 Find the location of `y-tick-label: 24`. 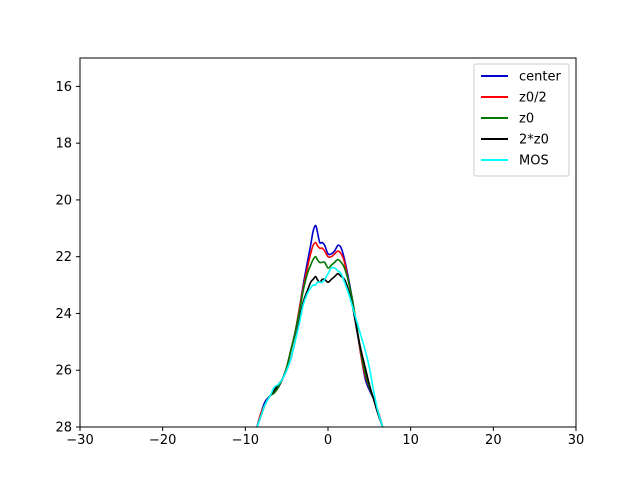

y-tick-label: 24 is located at coordinates (63, 314).